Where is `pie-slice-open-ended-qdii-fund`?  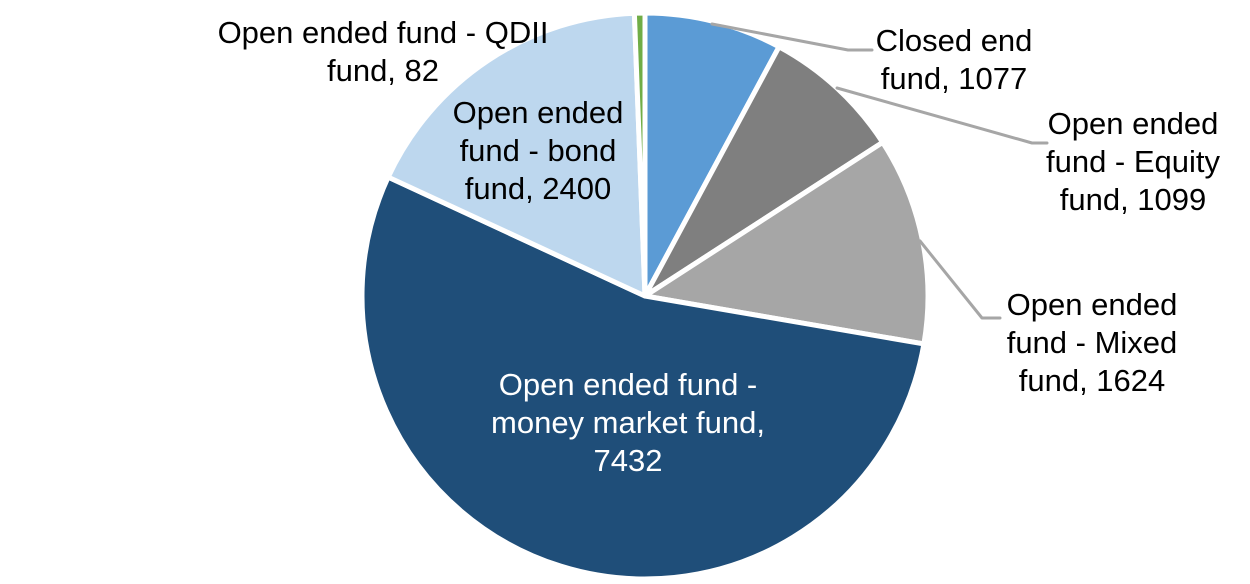 pie-slice-open-ended-qdii-fund is located at coordinates (639, 154).